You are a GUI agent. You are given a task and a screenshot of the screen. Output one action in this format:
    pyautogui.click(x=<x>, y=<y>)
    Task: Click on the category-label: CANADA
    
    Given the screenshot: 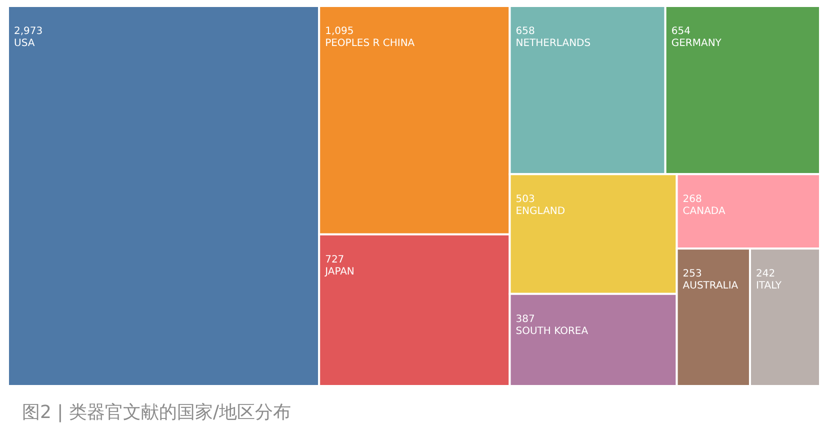 What is the action you would take?
    pyautogui.click(x=704, y=212)
    